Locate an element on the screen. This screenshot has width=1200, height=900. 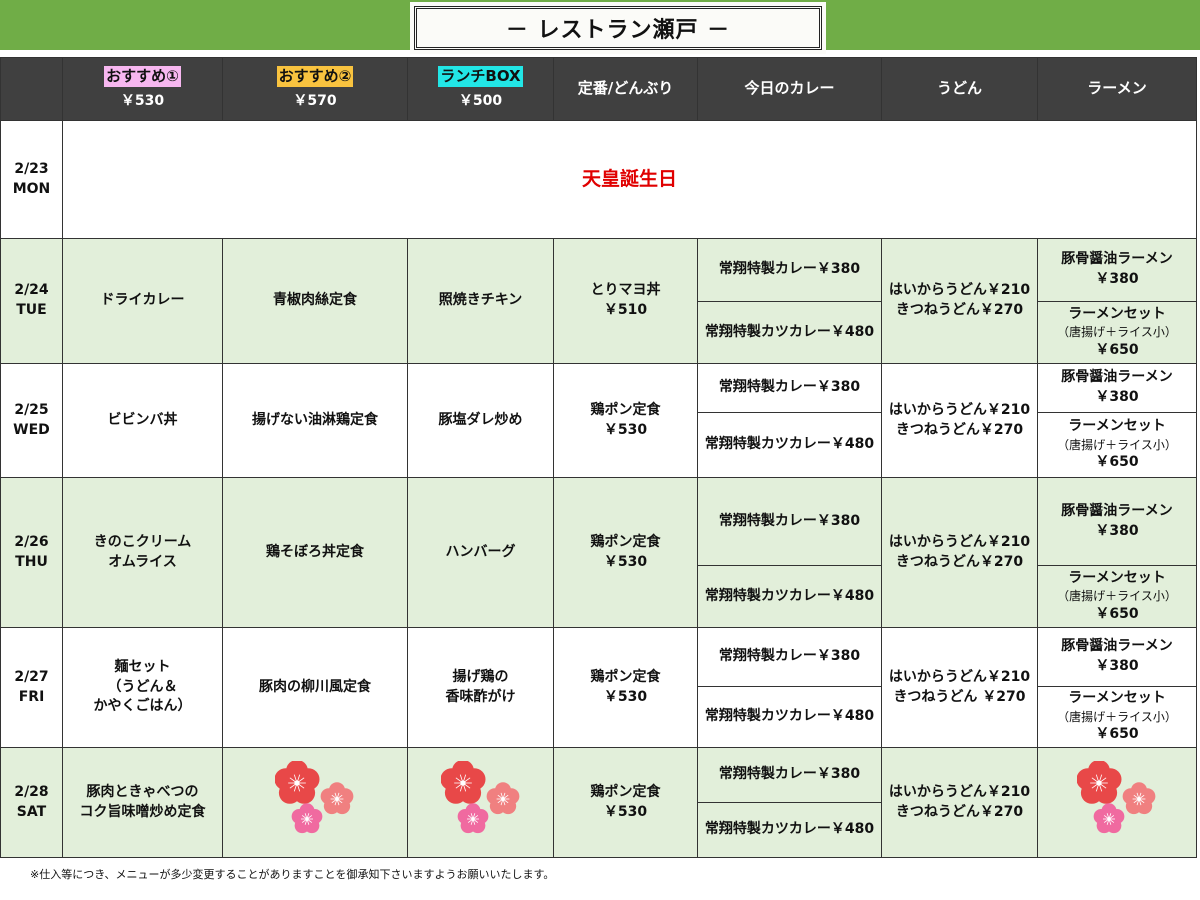
text-line: 鶏そぼろ丼定食 is located at coordinates (315, 551).